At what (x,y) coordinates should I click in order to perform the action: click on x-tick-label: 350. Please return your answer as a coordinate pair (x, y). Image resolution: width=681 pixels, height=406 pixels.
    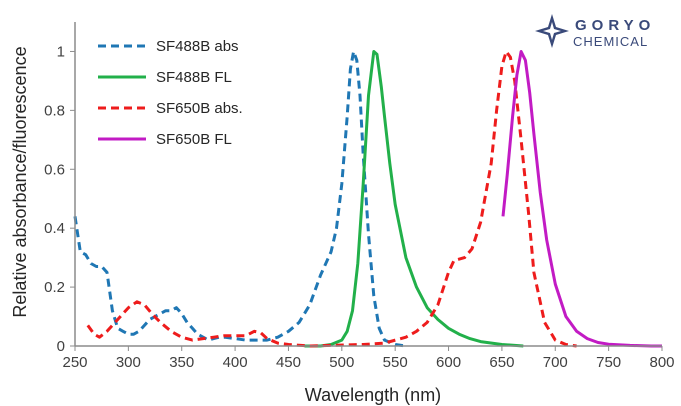
    Looking at the image, I should click on (181, 362).